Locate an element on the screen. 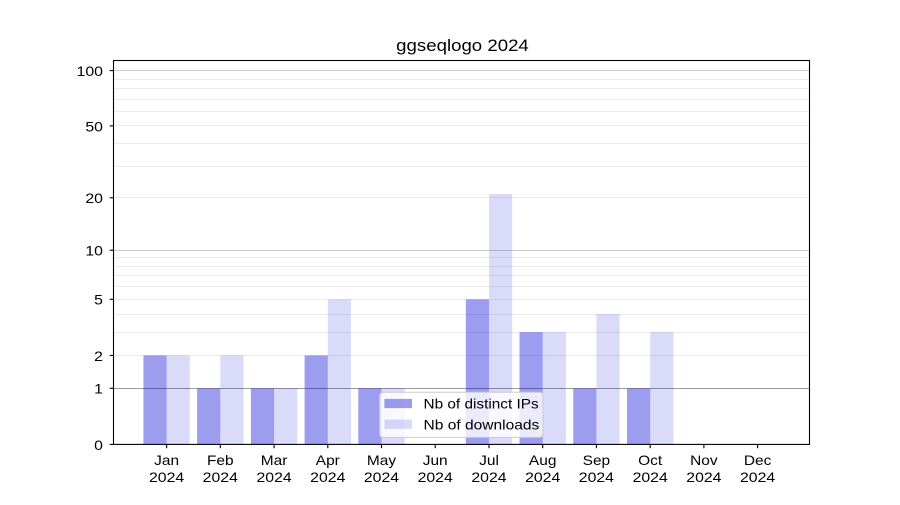  svg-text: 2 is located at coordinates (98, 356).